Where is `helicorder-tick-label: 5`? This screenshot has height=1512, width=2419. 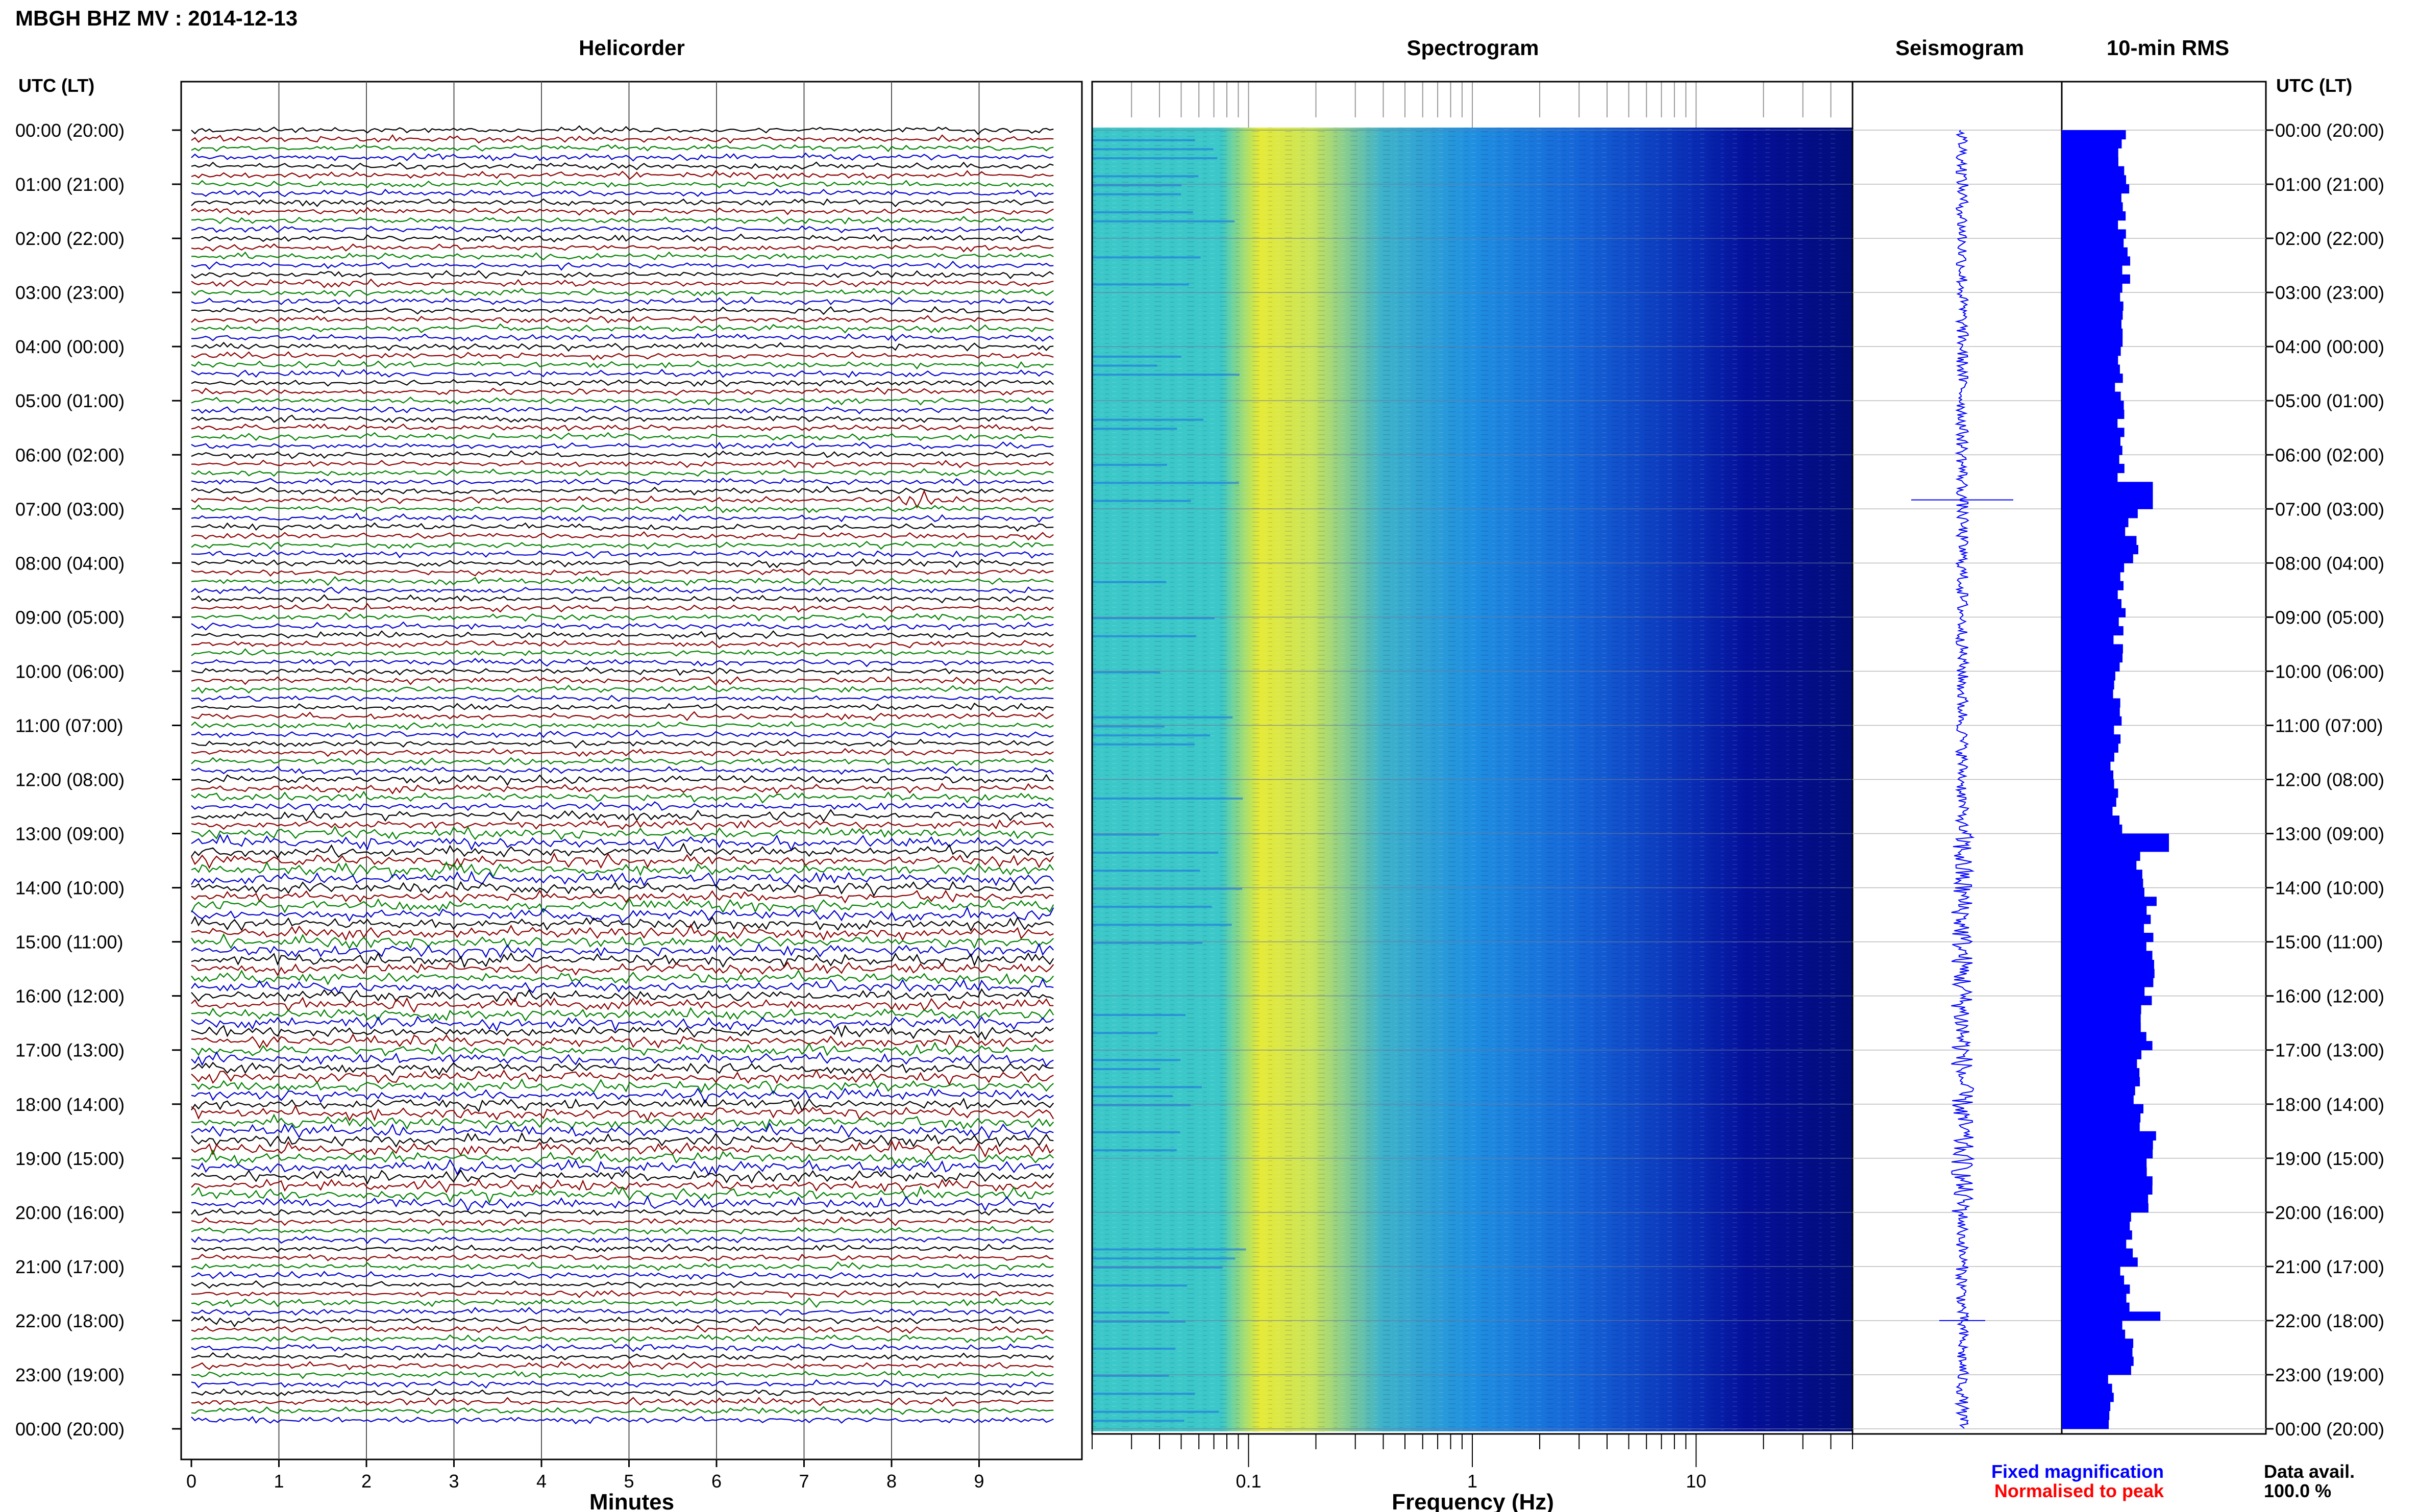 helicorder-tick-label: 5 is located at coordinates (629, 1481).